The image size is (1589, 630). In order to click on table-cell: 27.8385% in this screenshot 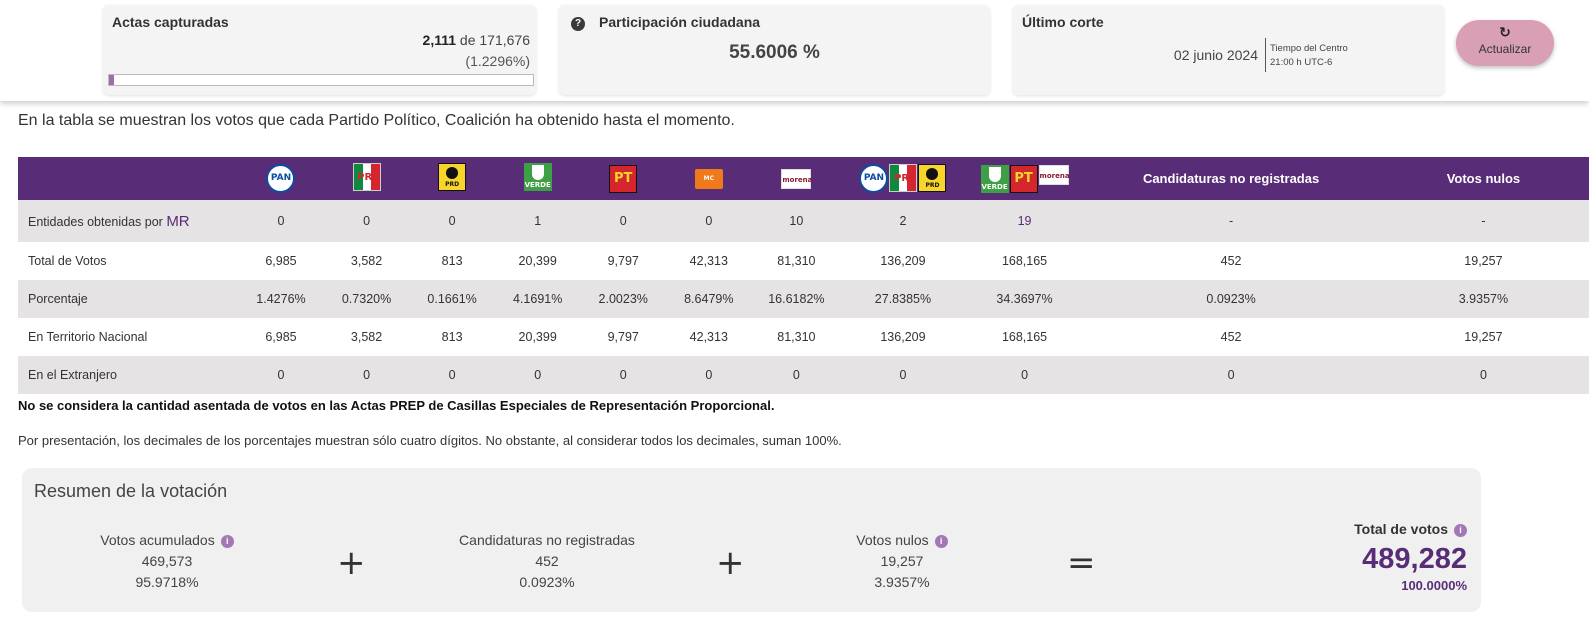, I will do `click(903, 299)`.